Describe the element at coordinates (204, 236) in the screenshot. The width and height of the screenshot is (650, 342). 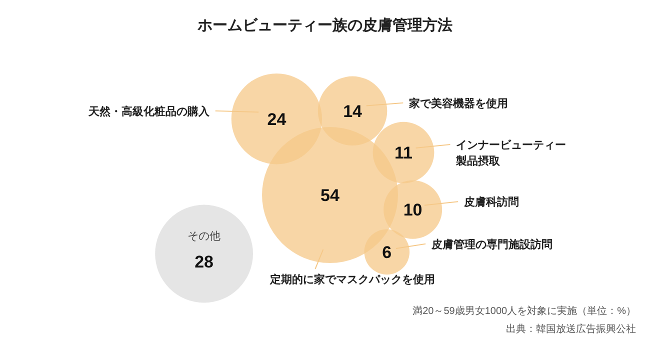
I see `category-label: その他` at that location.